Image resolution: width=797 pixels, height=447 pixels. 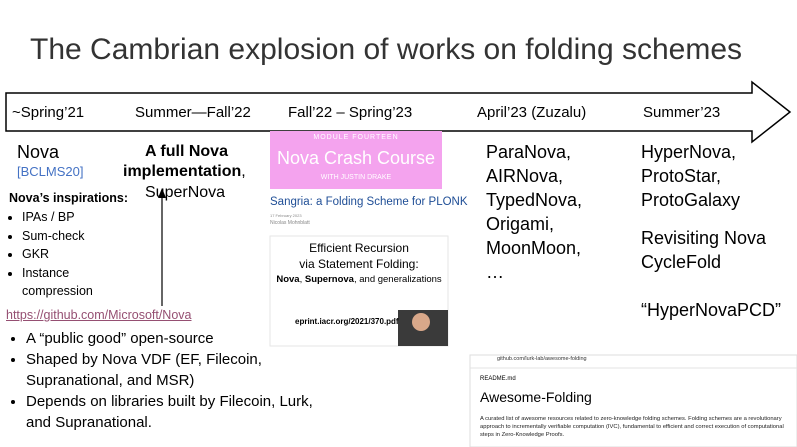 What do you see at coordinates (48, 112) in the screenshot?
I see `period: ~Spring’21` at bounding box center [48, 112].